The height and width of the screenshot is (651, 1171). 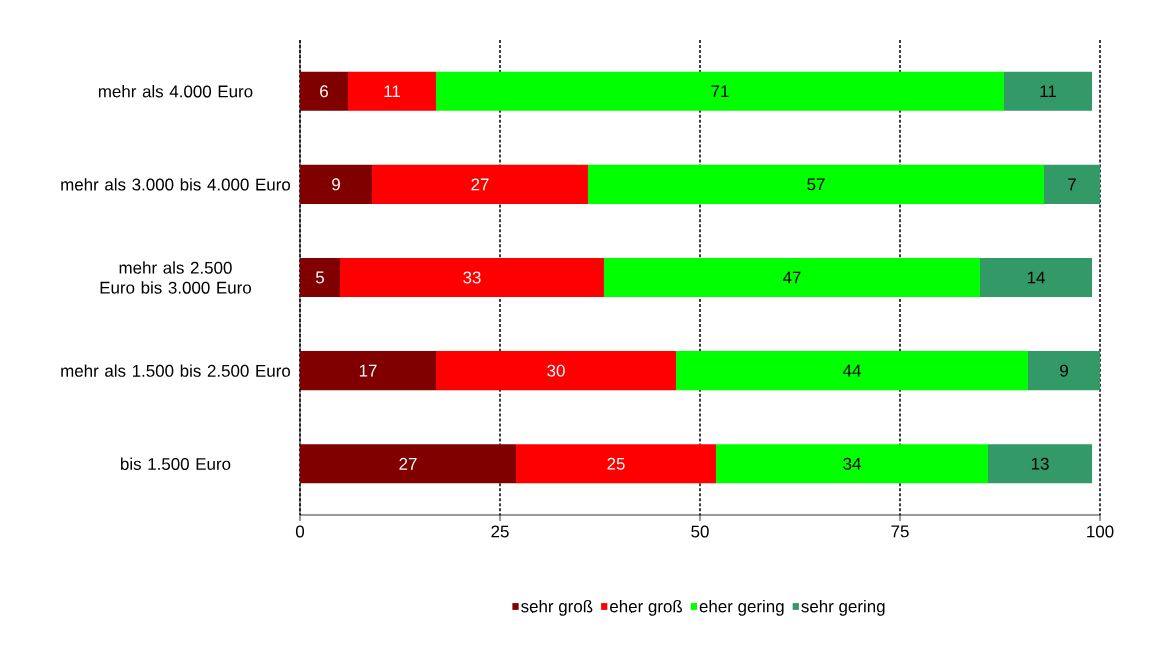 I want to click on legend-label: sehr gering, so click(x=843, y=607).